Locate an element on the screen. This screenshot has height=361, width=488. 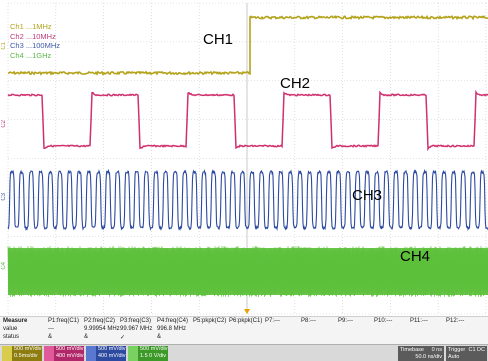
legend-ch2: Ch2 ...10MHz is located at coordinates (33, 36).